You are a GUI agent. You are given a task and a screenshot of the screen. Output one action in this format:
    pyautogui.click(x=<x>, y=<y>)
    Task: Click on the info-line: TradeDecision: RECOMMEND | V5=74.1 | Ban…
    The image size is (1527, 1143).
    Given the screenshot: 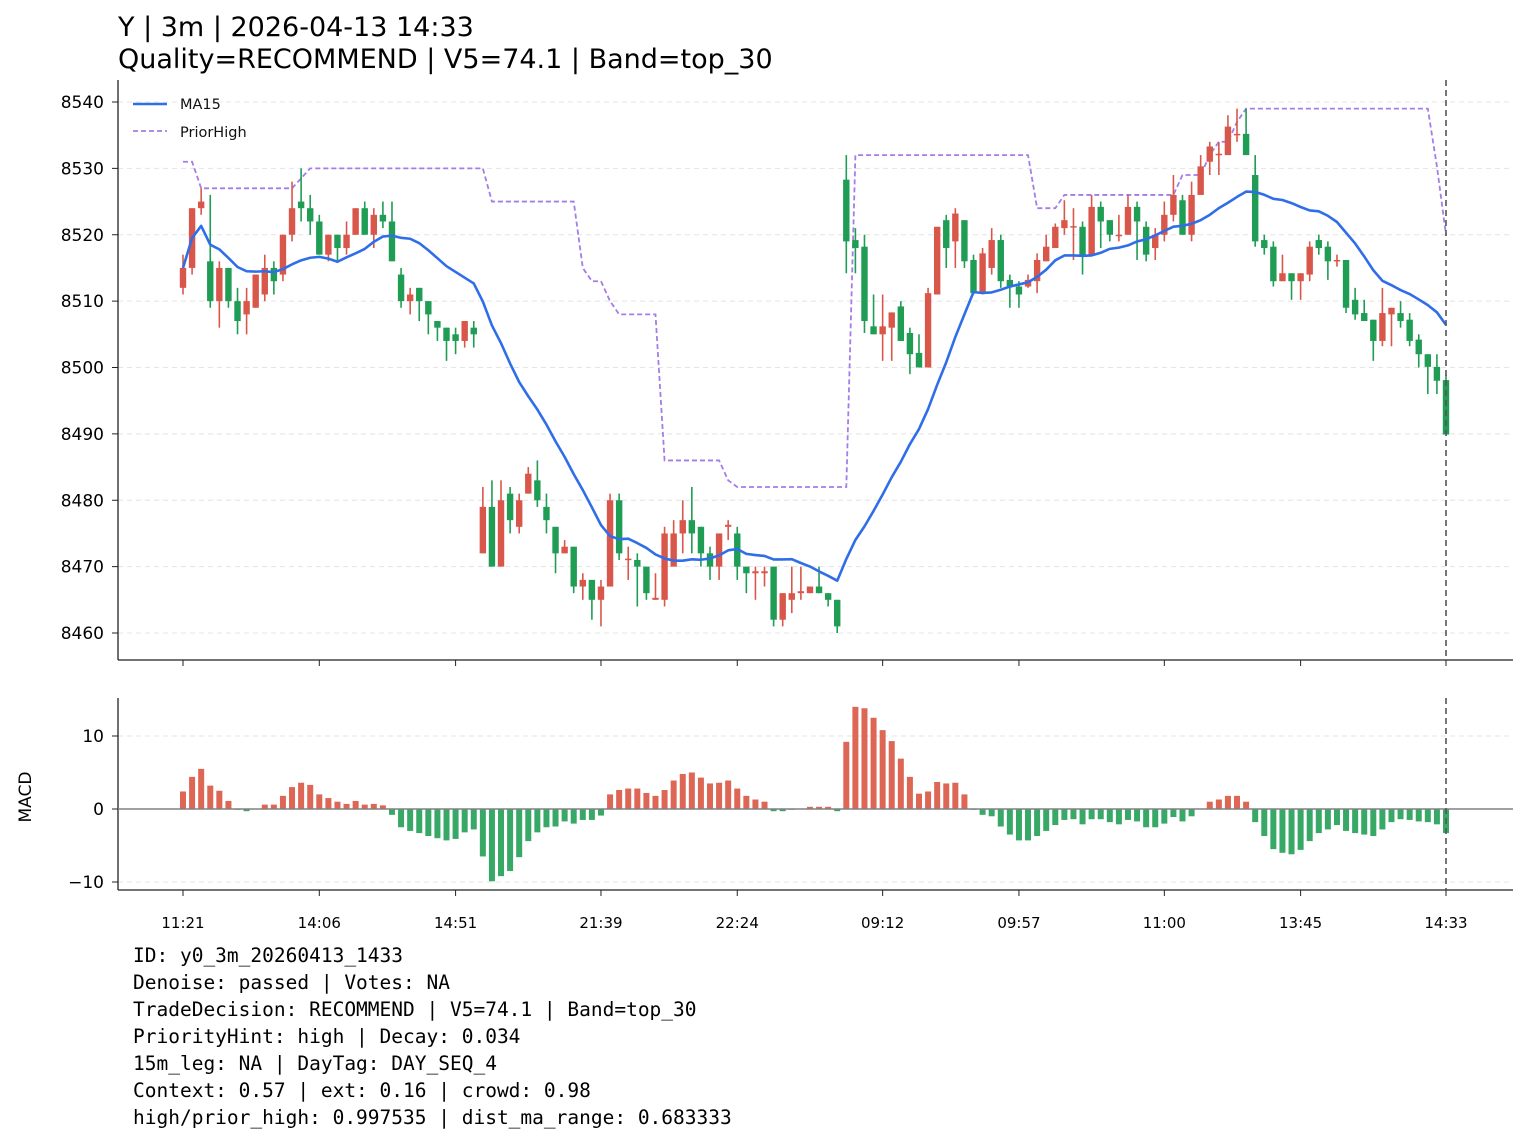 What is the action you would take?
    pyautogui.click(x=415, y=1009)
    